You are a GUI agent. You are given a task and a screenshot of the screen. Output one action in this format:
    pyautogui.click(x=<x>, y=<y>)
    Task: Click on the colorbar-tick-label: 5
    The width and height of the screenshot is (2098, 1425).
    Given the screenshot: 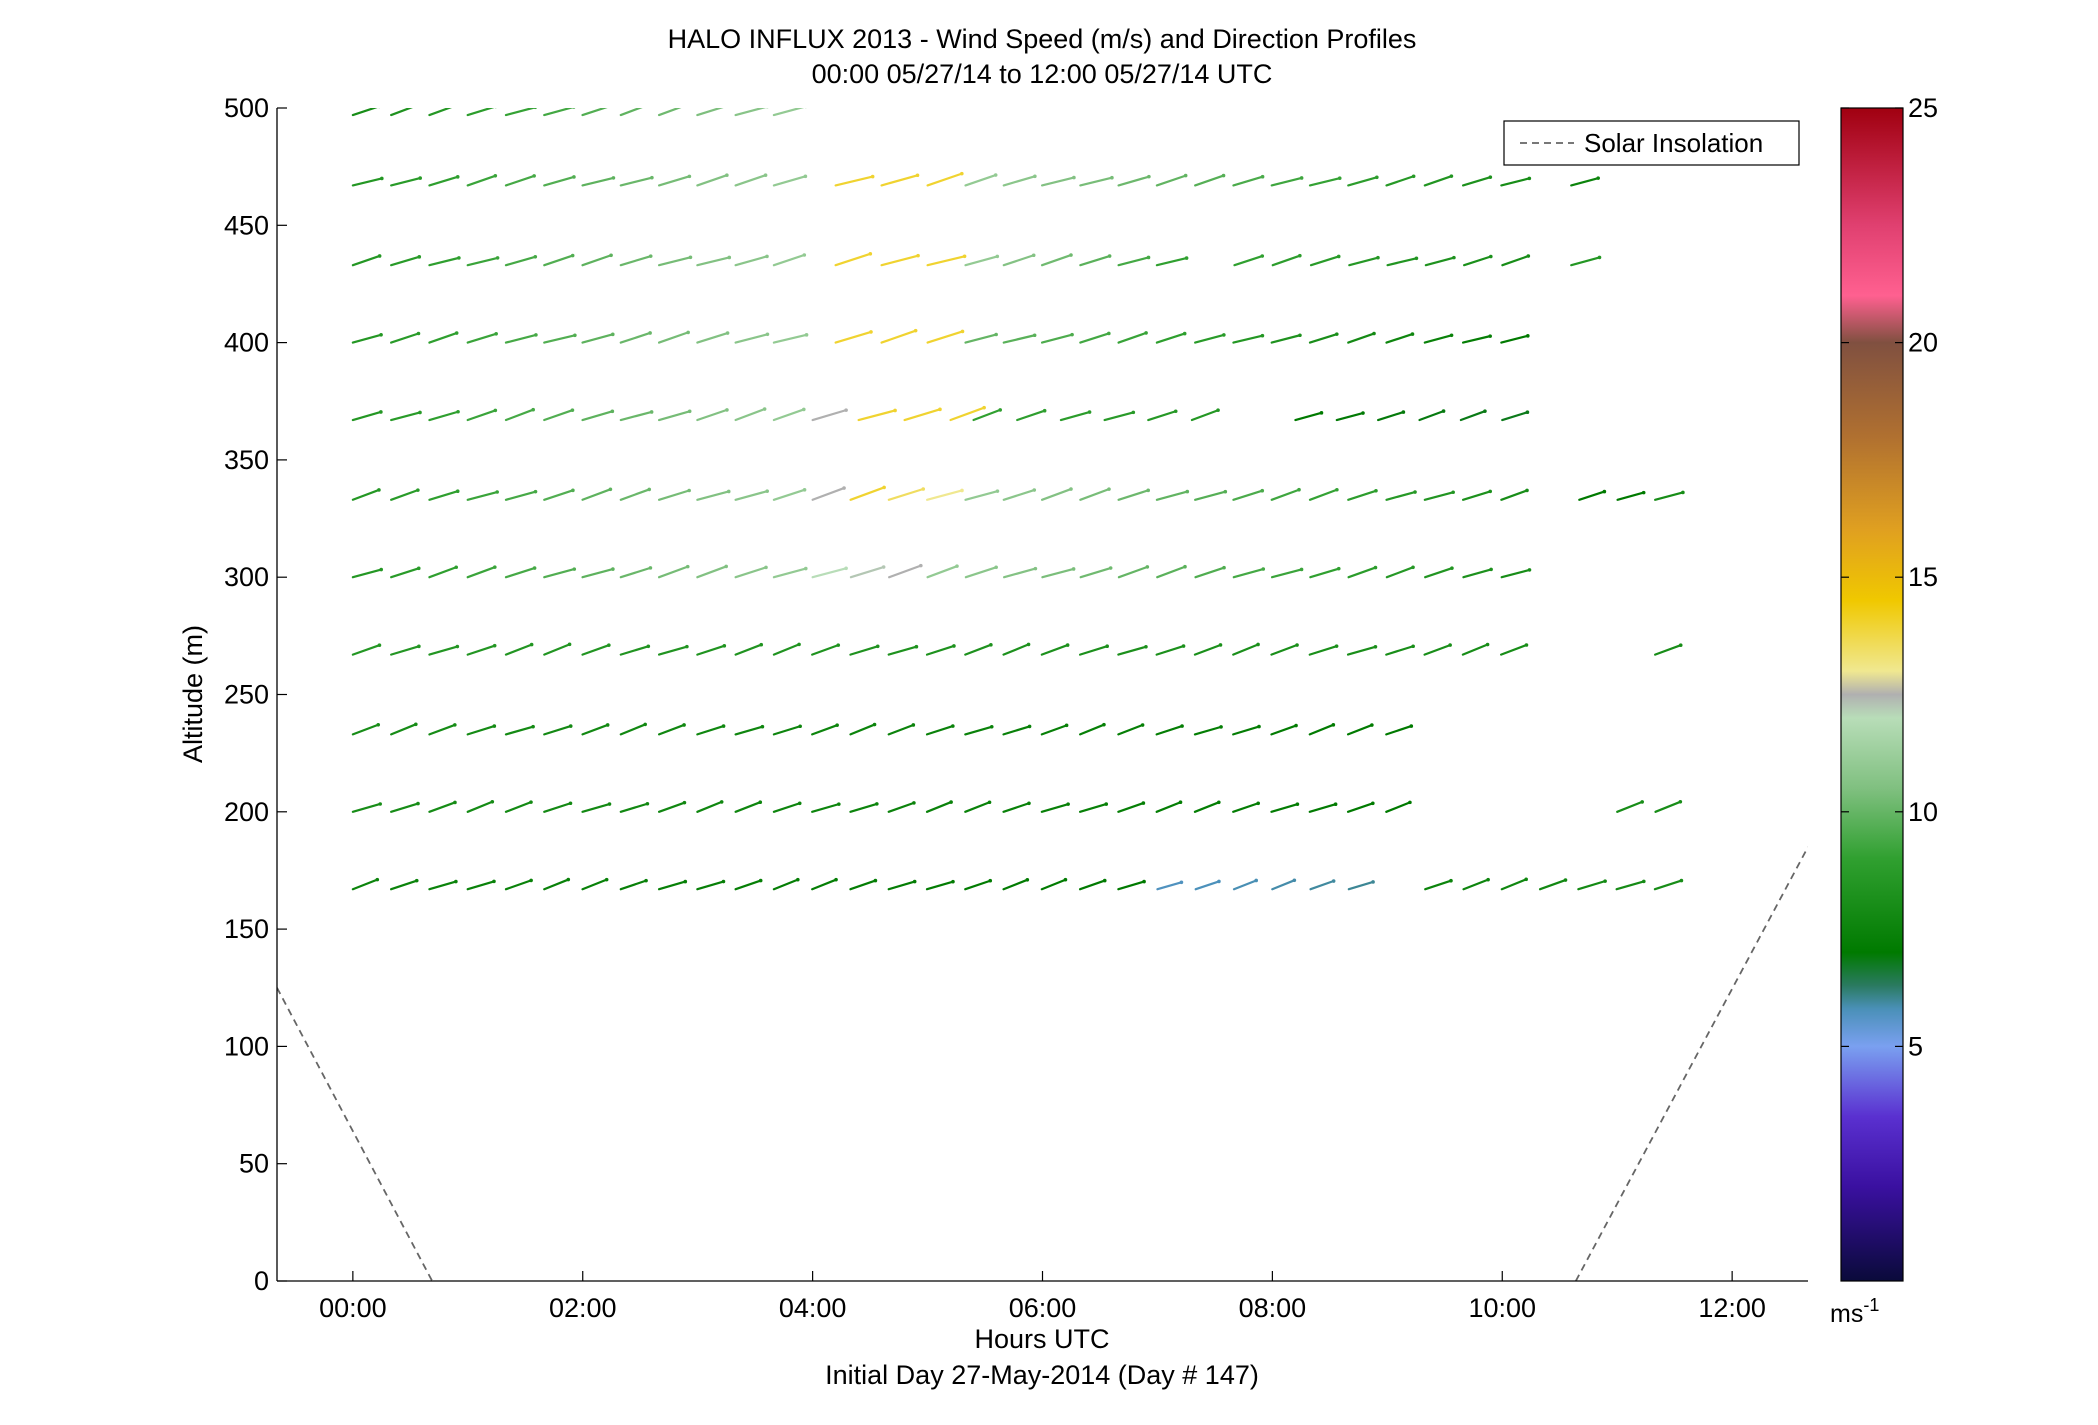 What is the action you would take?
    pyautogui.click(x=1915, y=1046)
    